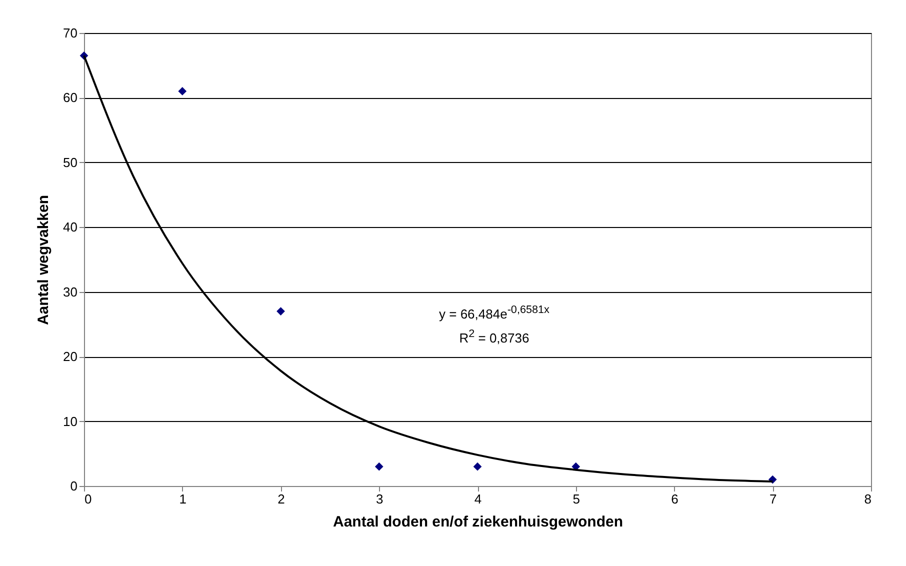 Image resolution: width=906 pixels, height=566 pixels. Describe the element at coordinates (182, 499) in the screenshot. I see `x-tick-label: 1` at that location.